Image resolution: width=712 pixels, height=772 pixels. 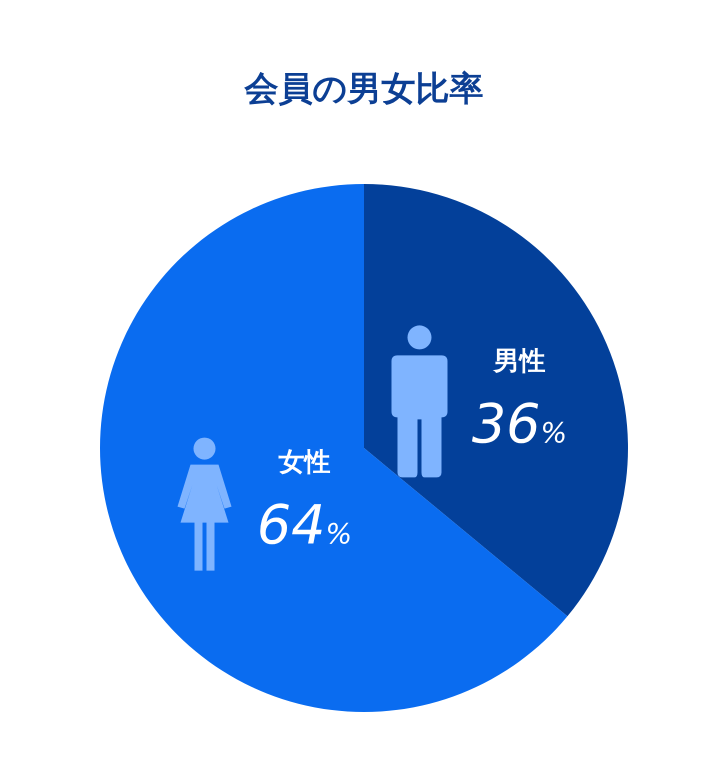 What do you see at coordinates (304, 463) in the screenshot?
I see `slice-label: 女性` at bounding box center [304, 463].